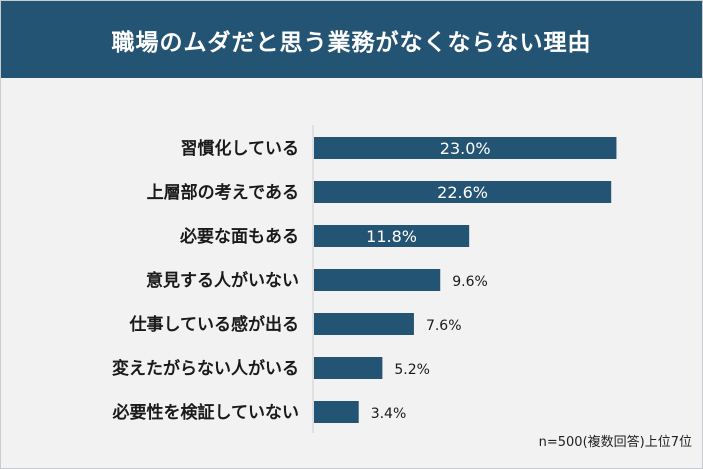 This screenshot has width=703, height=469. I want to click on value-label: 5.2%, so click(412, 370).